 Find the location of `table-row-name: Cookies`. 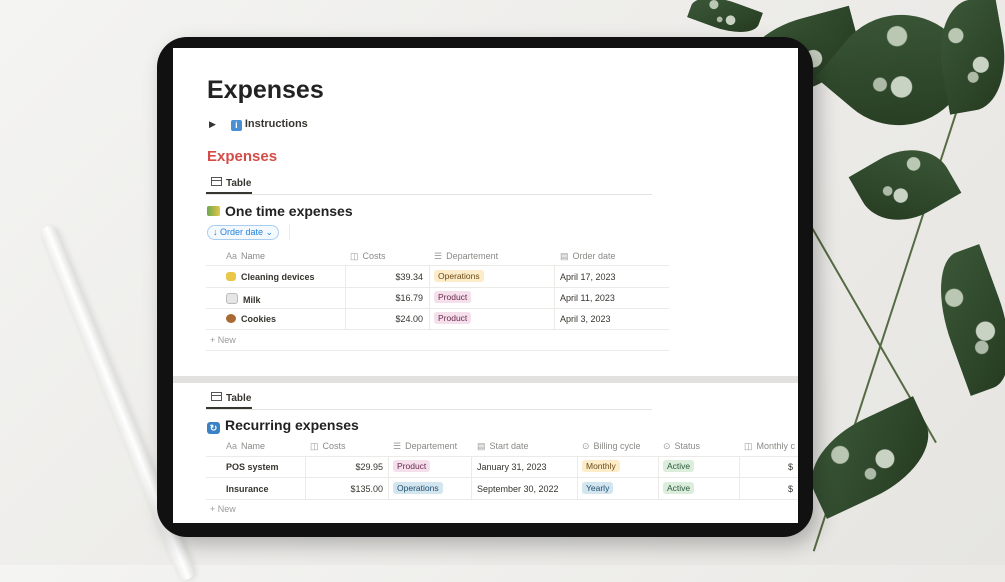

table-row-name: Cookies is located at coordinates (251, 319).